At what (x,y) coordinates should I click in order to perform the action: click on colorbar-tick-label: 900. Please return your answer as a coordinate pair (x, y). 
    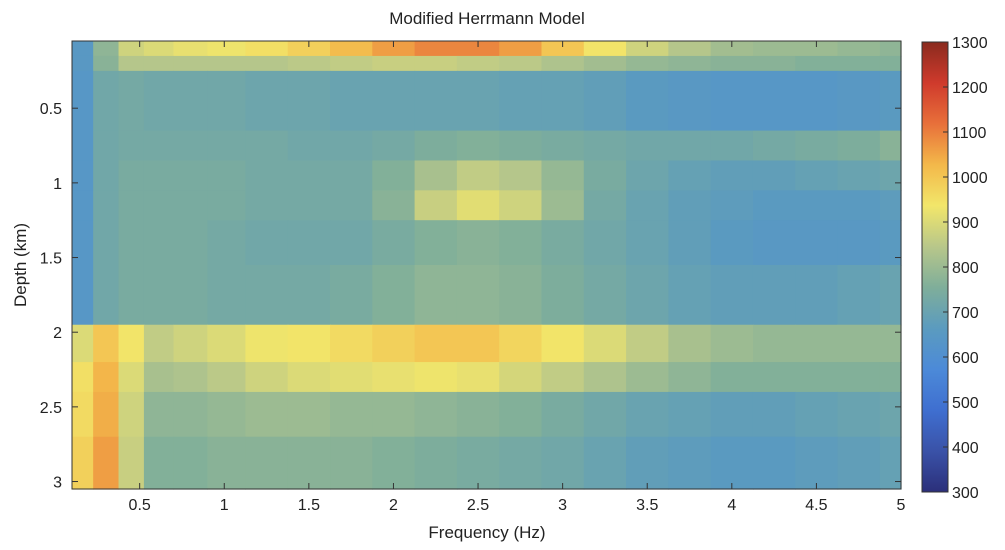
    Looking at the image, I should click on (965, 223).